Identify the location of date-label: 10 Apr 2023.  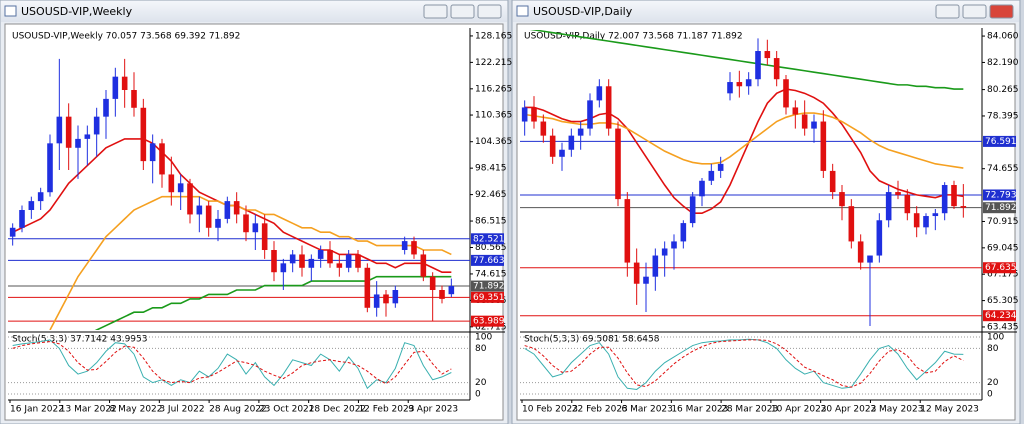
(799, 410).